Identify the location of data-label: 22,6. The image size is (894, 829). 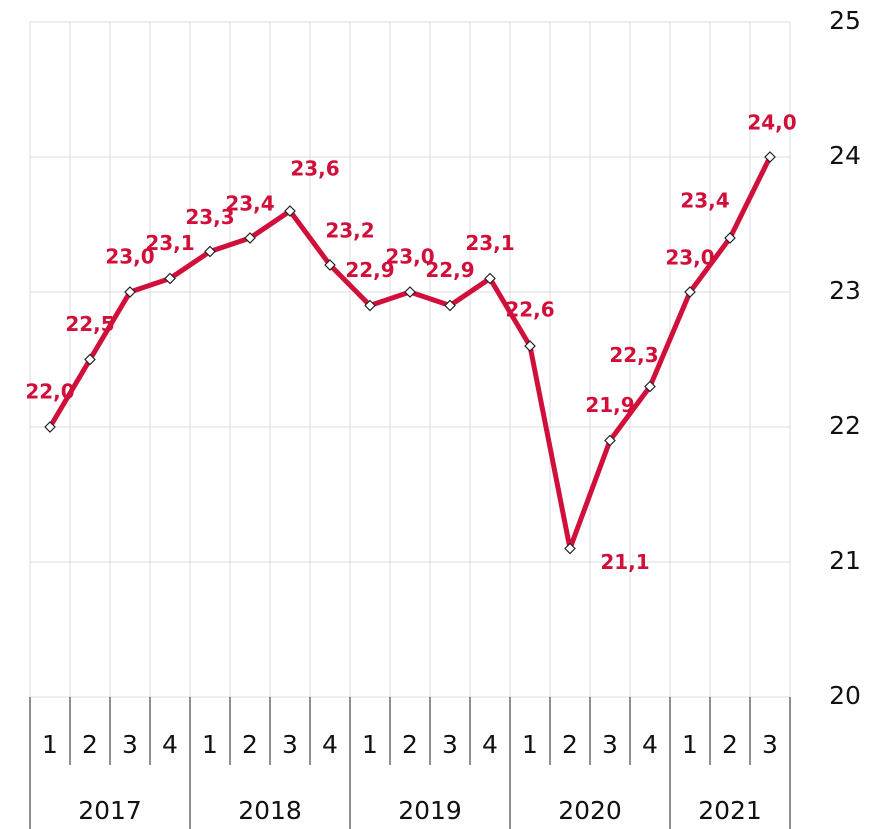
(529, 310).